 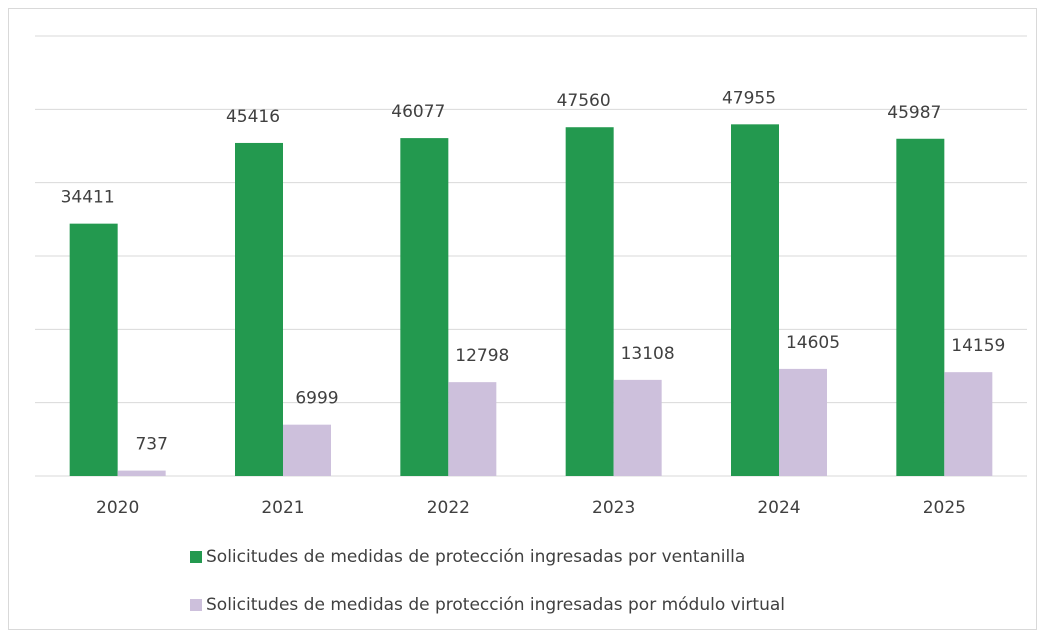 I want to click on data-label: 47955, so click(x=749, y=98).